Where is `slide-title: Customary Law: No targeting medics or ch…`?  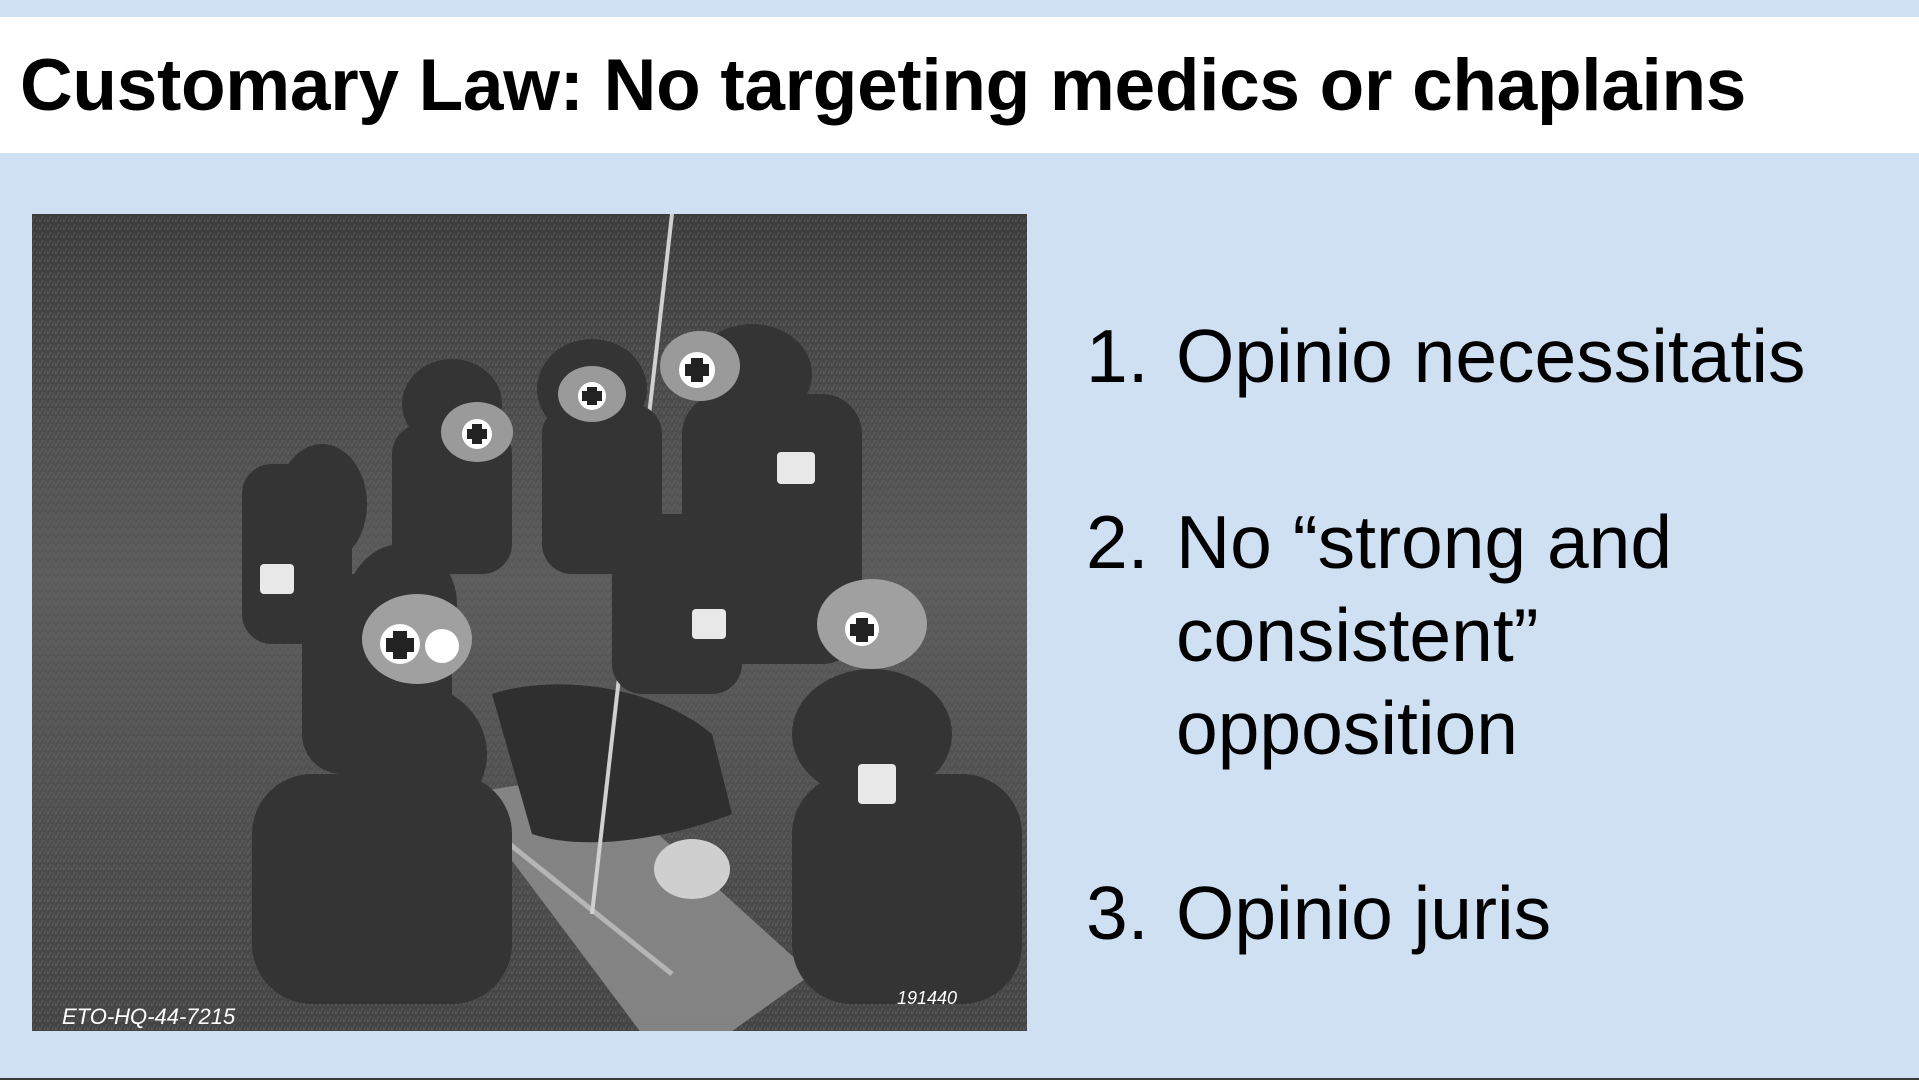
slide-title: Customary Law: No targeting medics or ch… is located at coordinates (883, 85).